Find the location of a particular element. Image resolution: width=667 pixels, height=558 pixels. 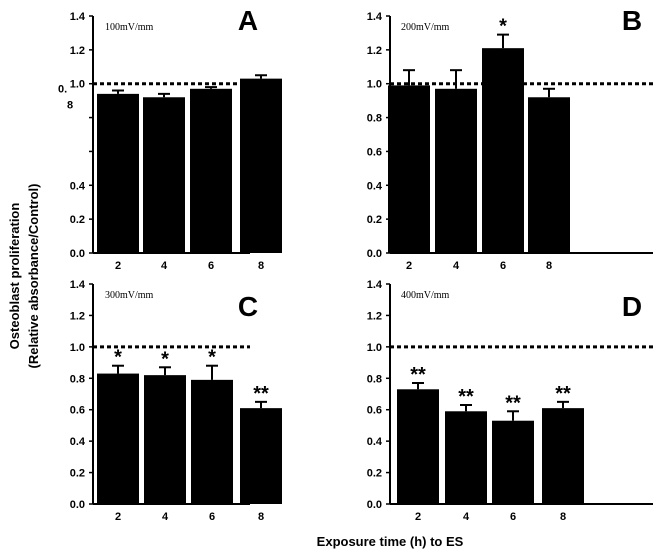

field-strength-label: 400mV/mm is located at coordinates (425, 295).